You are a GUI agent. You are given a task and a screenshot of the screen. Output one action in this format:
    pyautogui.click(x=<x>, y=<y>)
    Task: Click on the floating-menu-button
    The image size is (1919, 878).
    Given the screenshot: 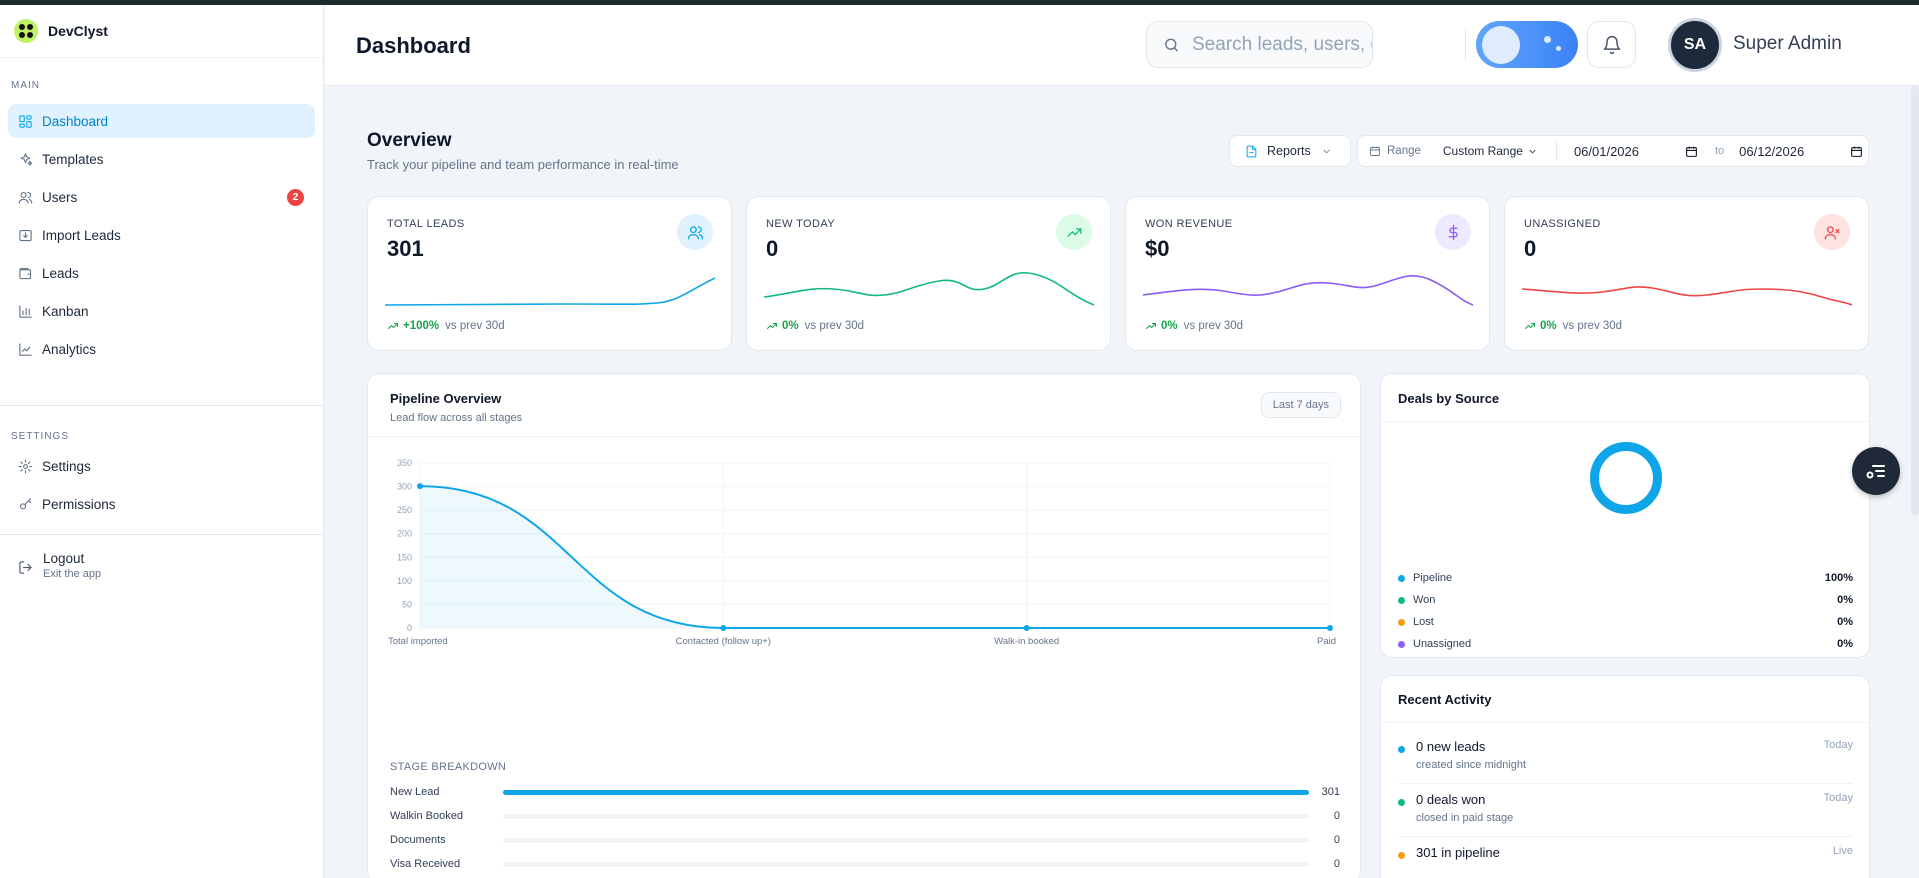 What is the action you would take?
    pyautogui.click(x=1876, y=471)
    